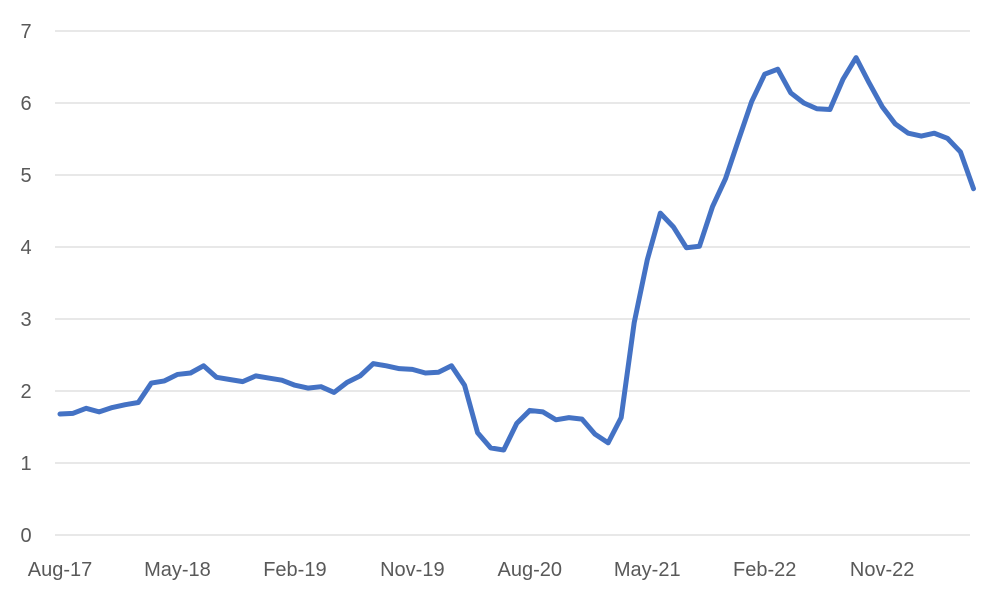 This screenshot has height=600, width=1000. I want to click on x-tick-label: Feb-19, so click(294, 570).